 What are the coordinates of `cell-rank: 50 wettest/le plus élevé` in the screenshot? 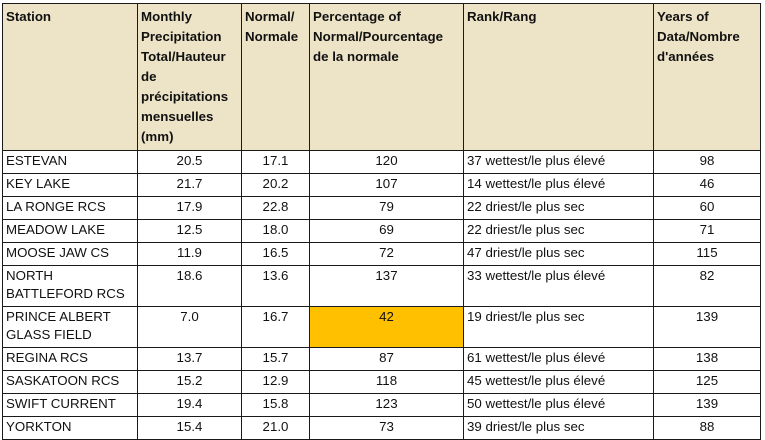 It's located at (558, 405).